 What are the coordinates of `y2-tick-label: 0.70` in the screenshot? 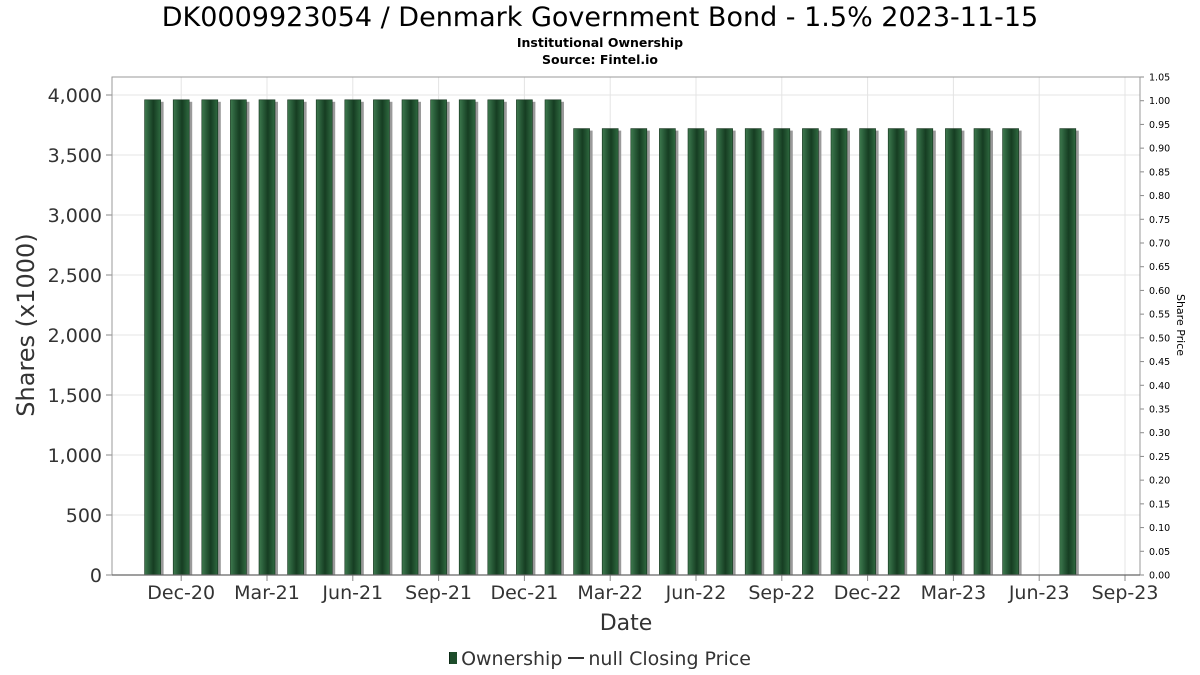 It's located at (1159, 244).